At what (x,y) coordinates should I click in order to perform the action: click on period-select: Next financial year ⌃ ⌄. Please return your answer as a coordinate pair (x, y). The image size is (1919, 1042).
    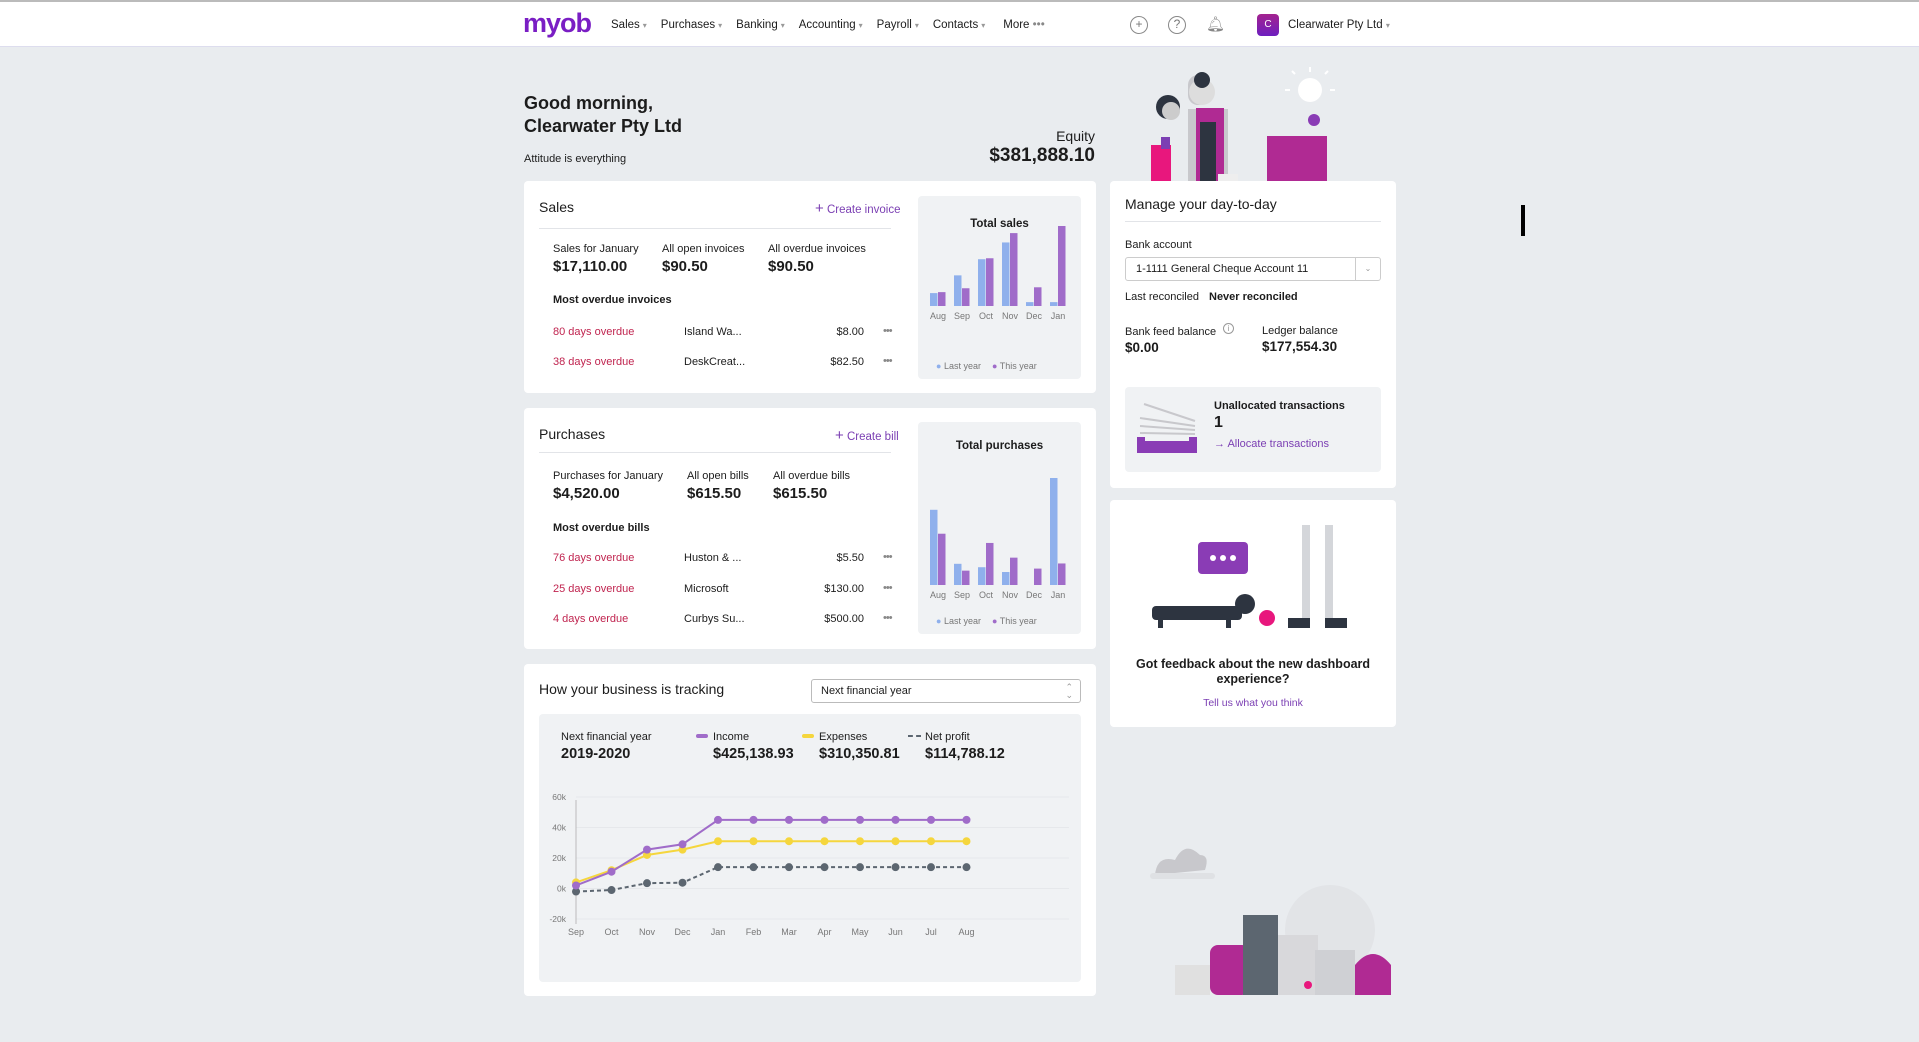
    Looking at the image, I should click on (946, 691).